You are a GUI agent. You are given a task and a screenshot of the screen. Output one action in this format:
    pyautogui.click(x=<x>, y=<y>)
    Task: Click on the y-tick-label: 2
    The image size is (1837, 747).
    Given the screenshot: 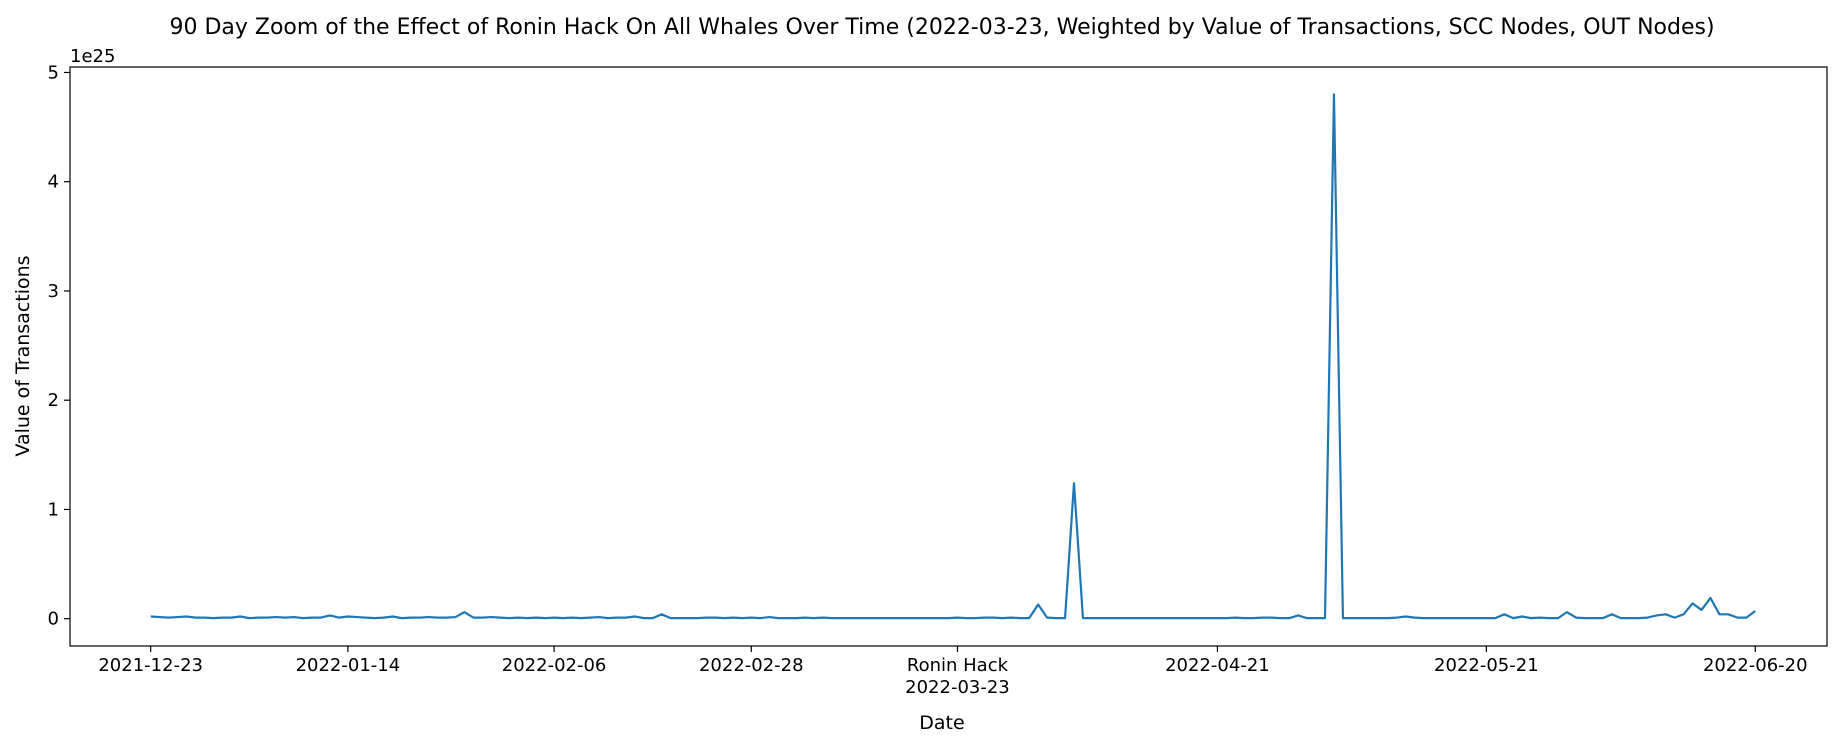 What is the action you would take?
    pyautogui.click(x=53, y=400)
    